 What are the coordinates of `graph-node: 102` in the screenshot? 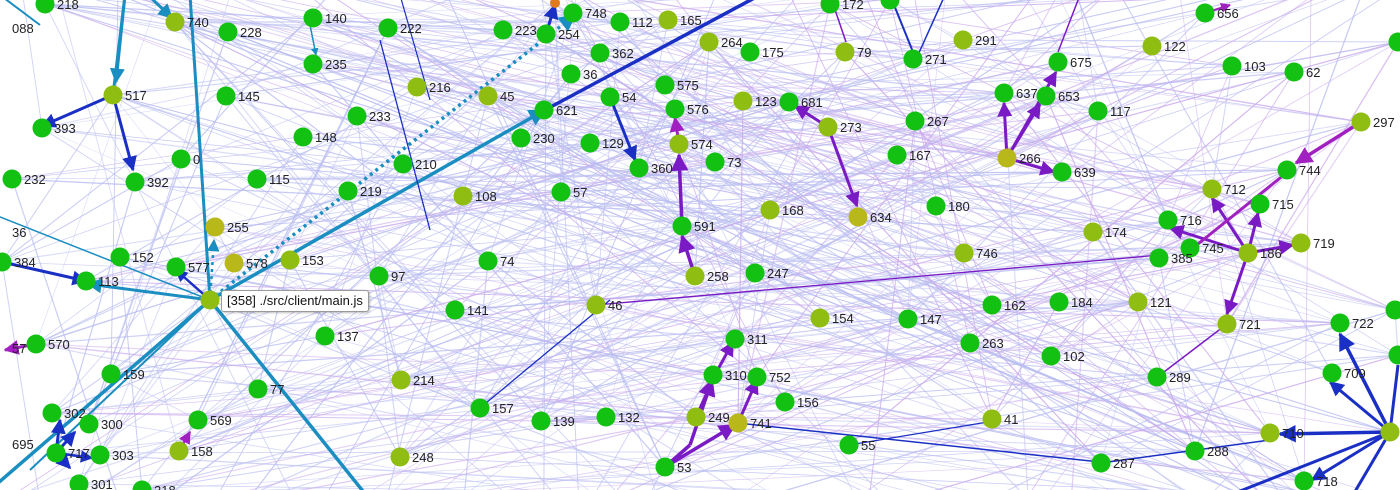 It's located at (1063, 356).